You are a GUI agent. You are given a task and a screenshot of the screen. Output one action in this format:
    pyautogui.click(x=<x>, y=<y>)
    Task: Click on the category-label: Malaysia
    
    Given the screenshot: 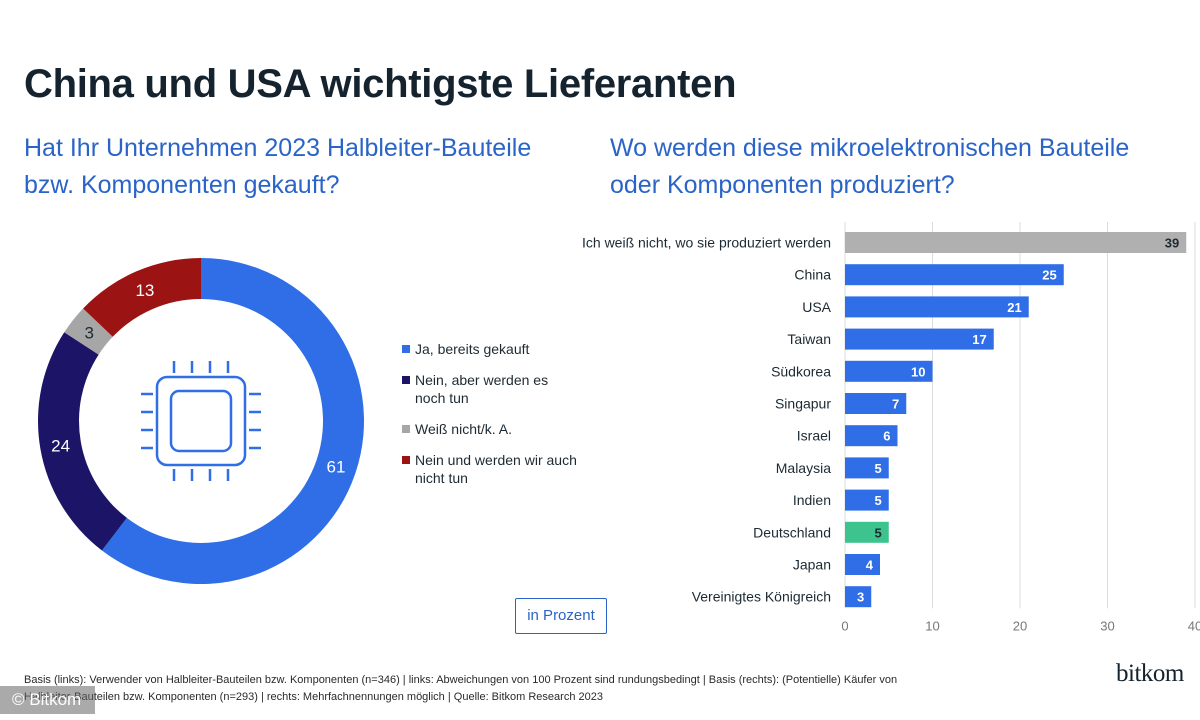 What is the action you would take?
    pyautogui.click(x=803, y=468)
    